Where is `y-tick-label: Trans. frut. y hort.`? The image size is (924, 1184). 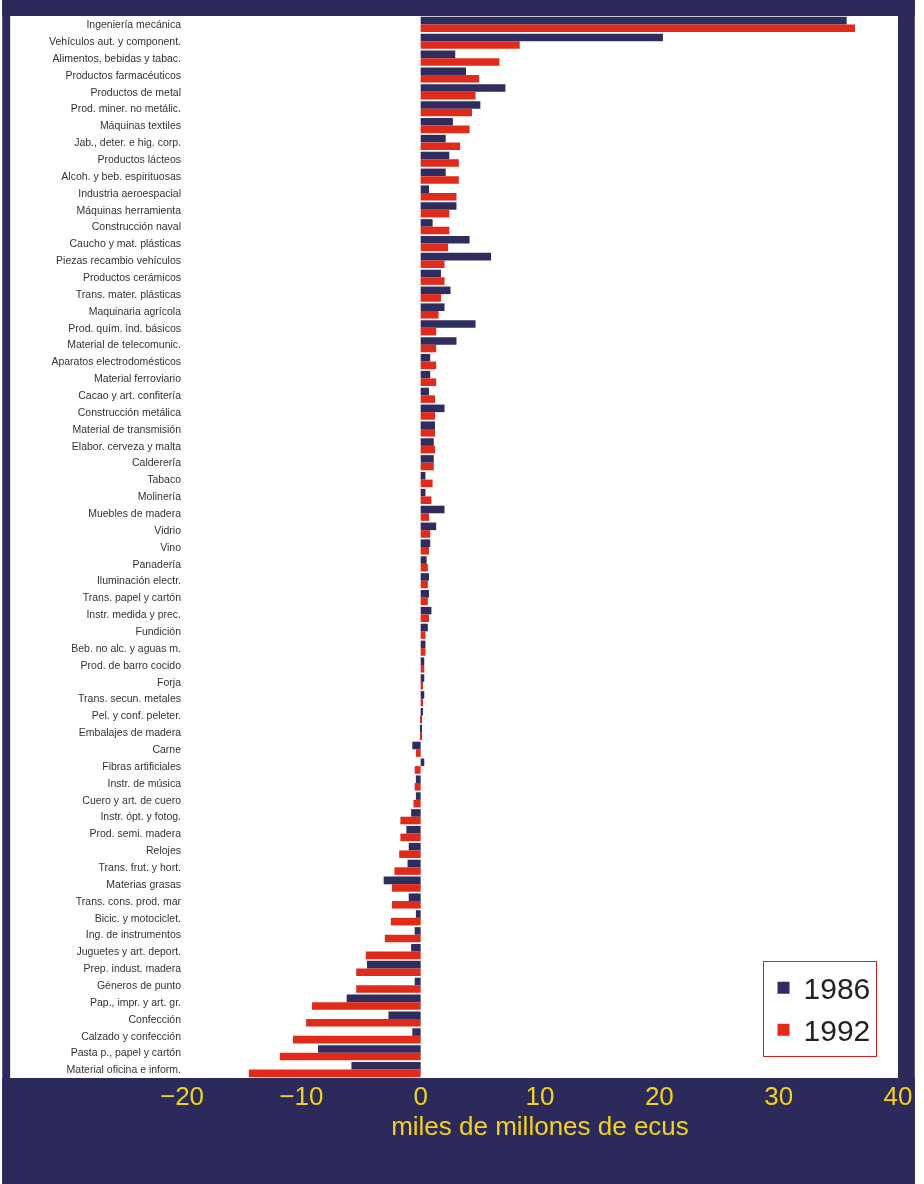
y-tick-label: Trans. frut. y hort. is located at coordinates (139, 866).